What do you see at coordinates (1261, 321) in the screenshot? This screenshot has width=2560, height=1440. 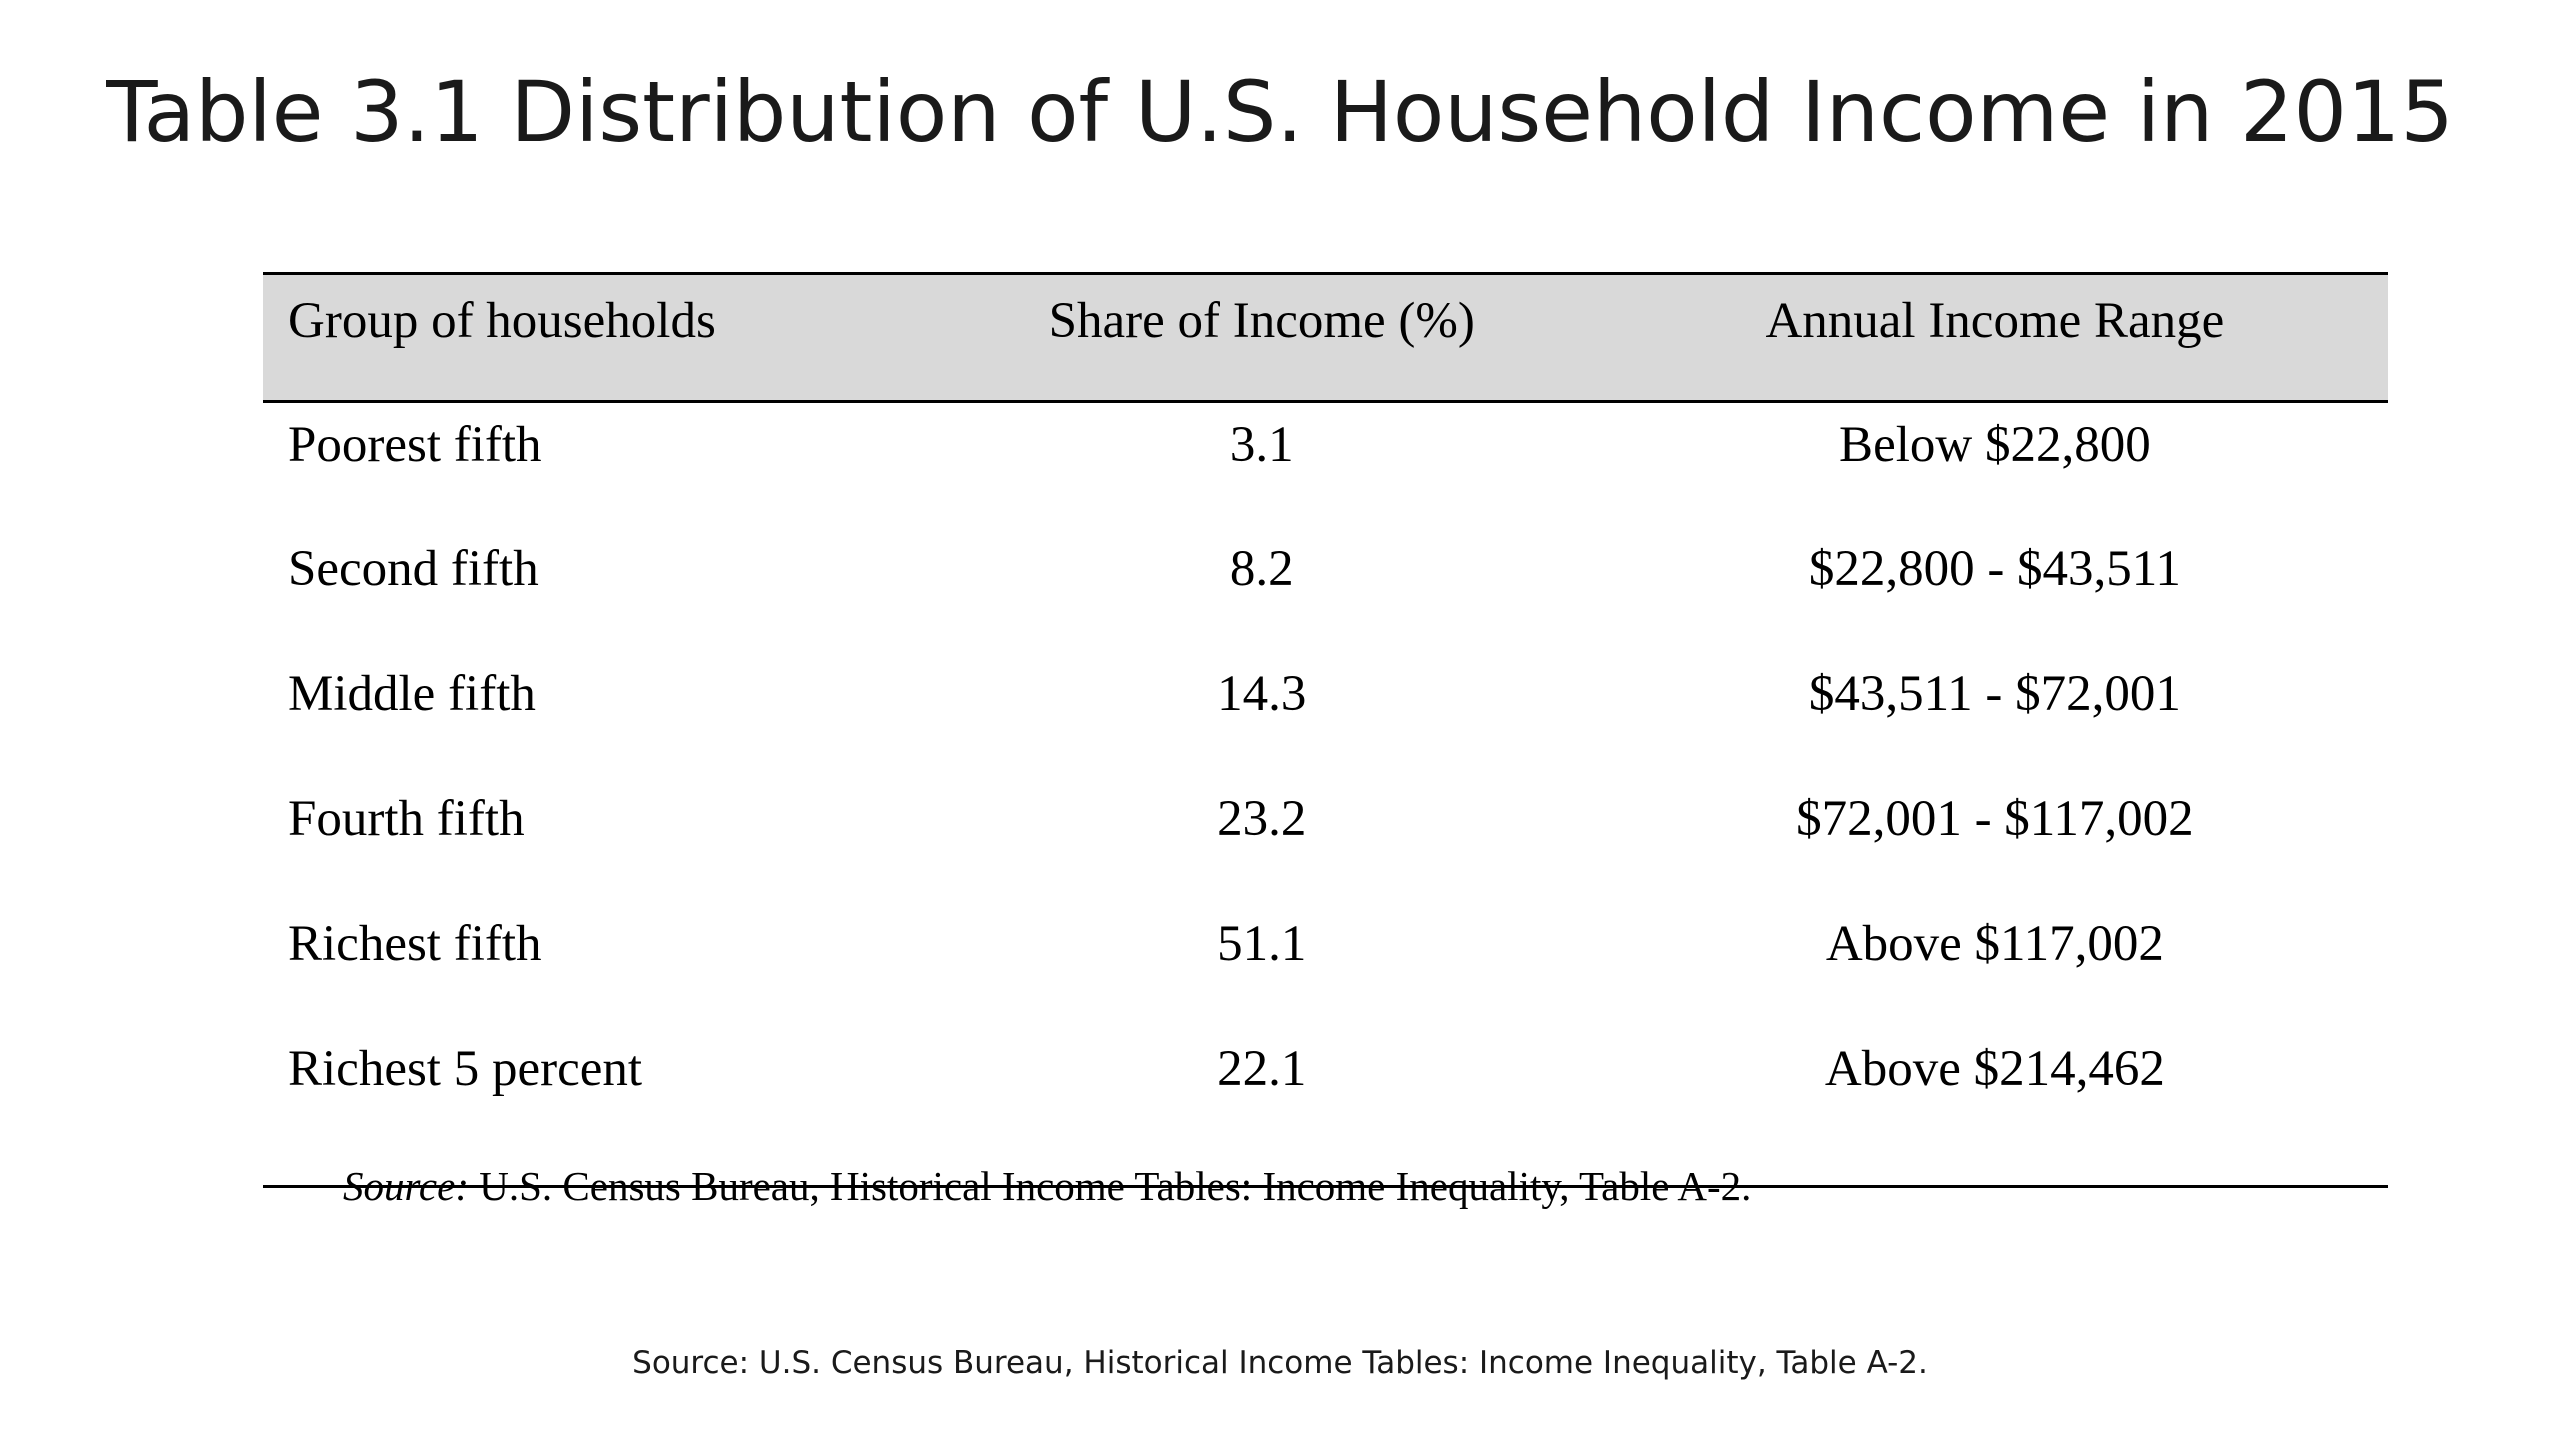 I see `header-share-of-income: Share of Income (%)` at bounding box center [1261, 321].